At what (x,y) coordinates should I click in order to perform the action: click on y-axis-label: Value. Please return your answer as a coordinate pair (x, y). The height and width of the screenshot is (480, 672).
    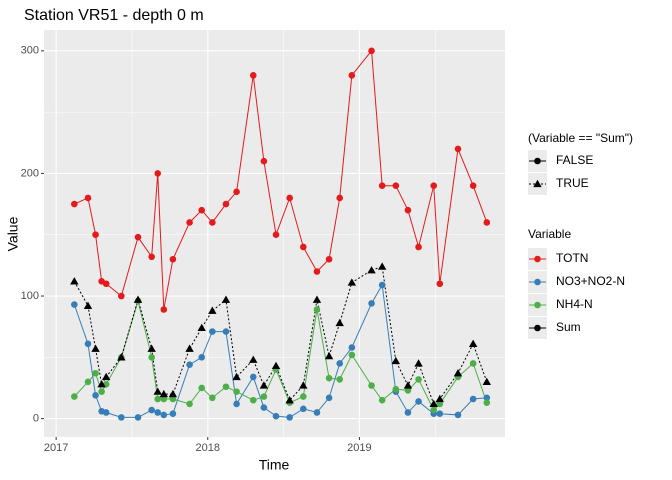
    Looking at the image, I should click on (13, 233).